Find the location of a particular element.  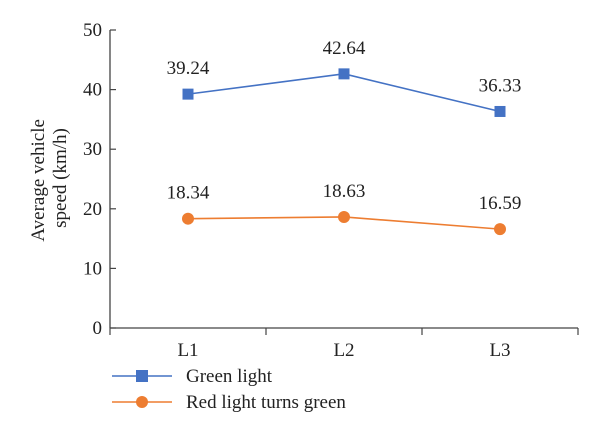

data-label-red-light-turns-green: 18.63 is located at coordinates (344, 191).